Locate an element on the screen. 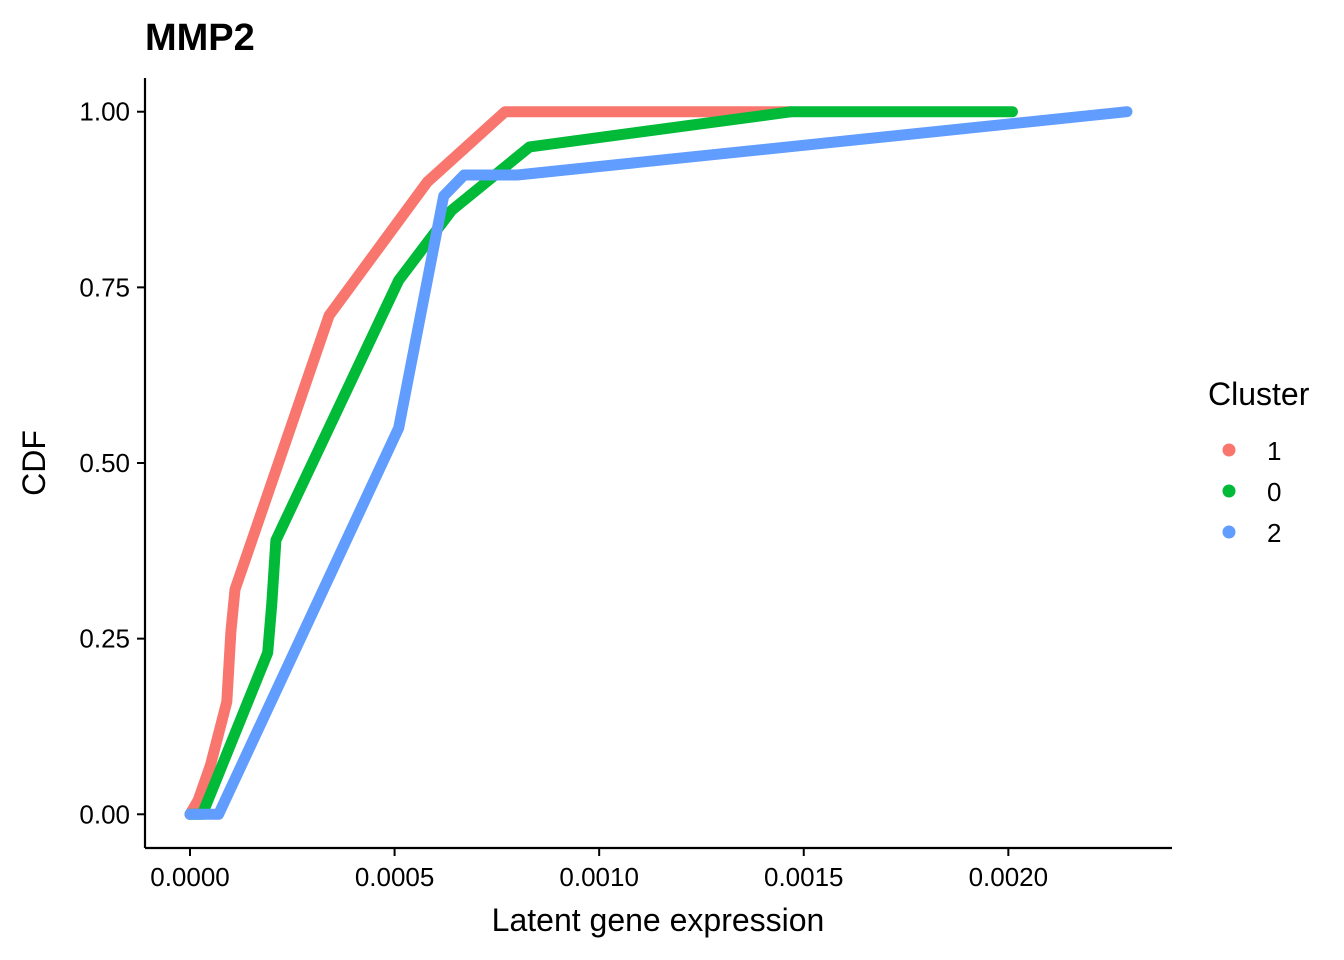  legend-items: 1 0 2 is located at coordinates (1251, 492).